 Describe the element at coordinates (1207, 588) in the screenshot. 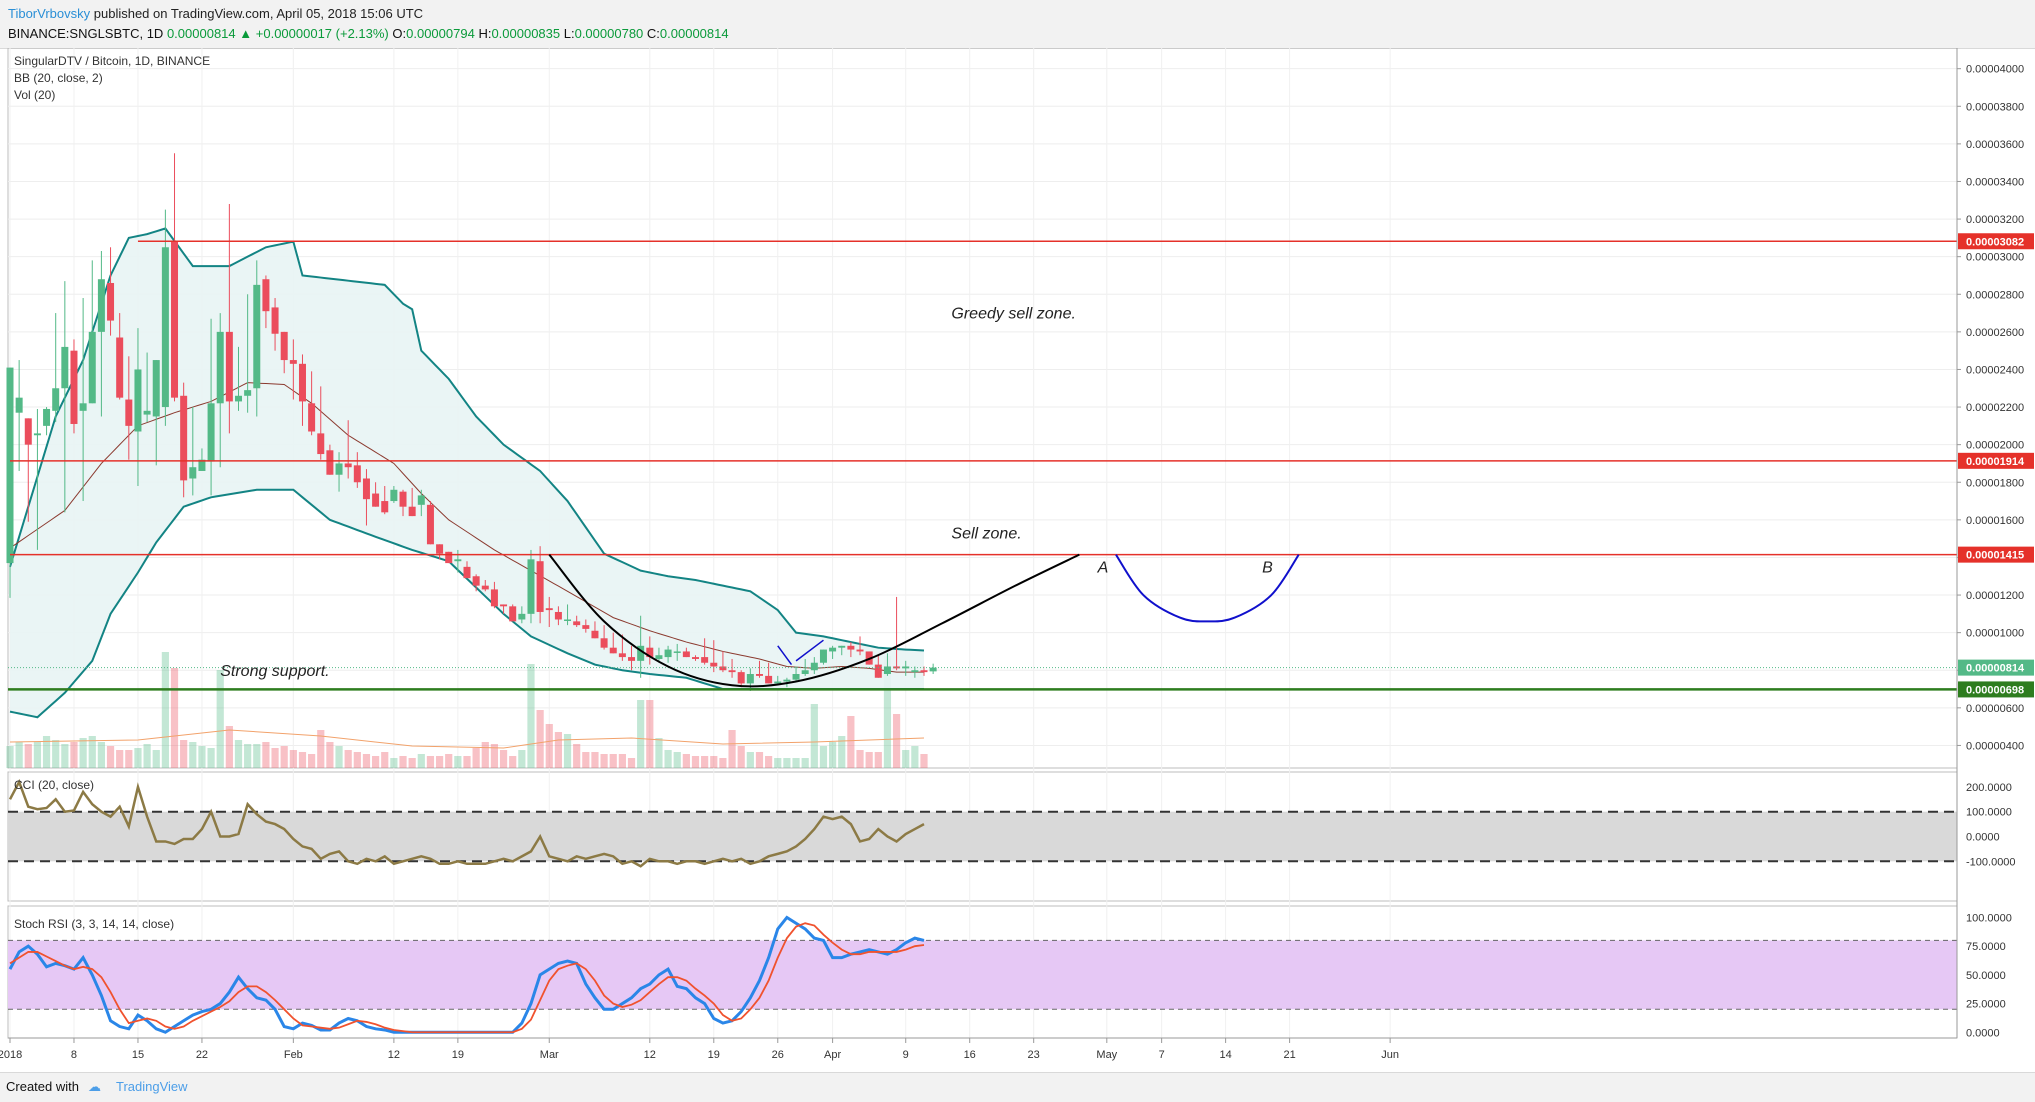

I see `path-b-curve` at that location.